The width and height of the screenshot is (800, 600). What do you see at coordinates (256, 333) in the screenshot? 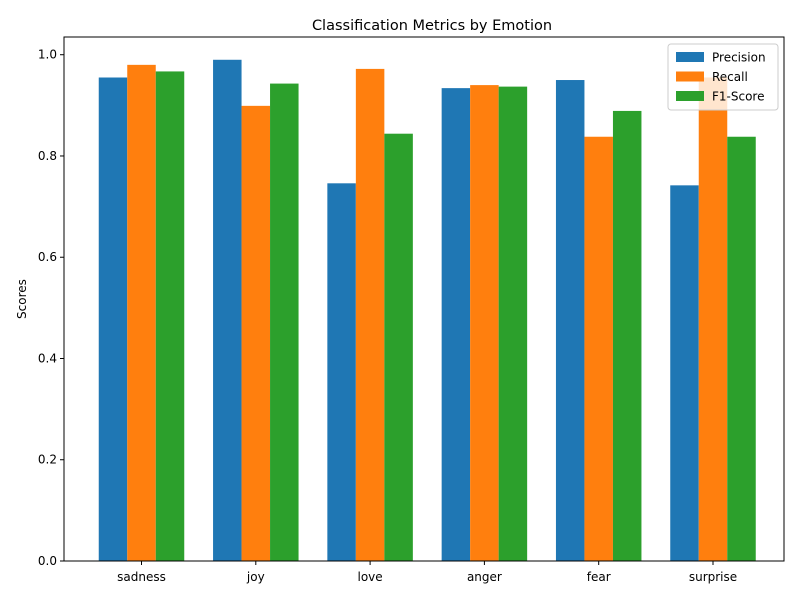
I see `bar-recall-joy` at bounding box center [256, 333].